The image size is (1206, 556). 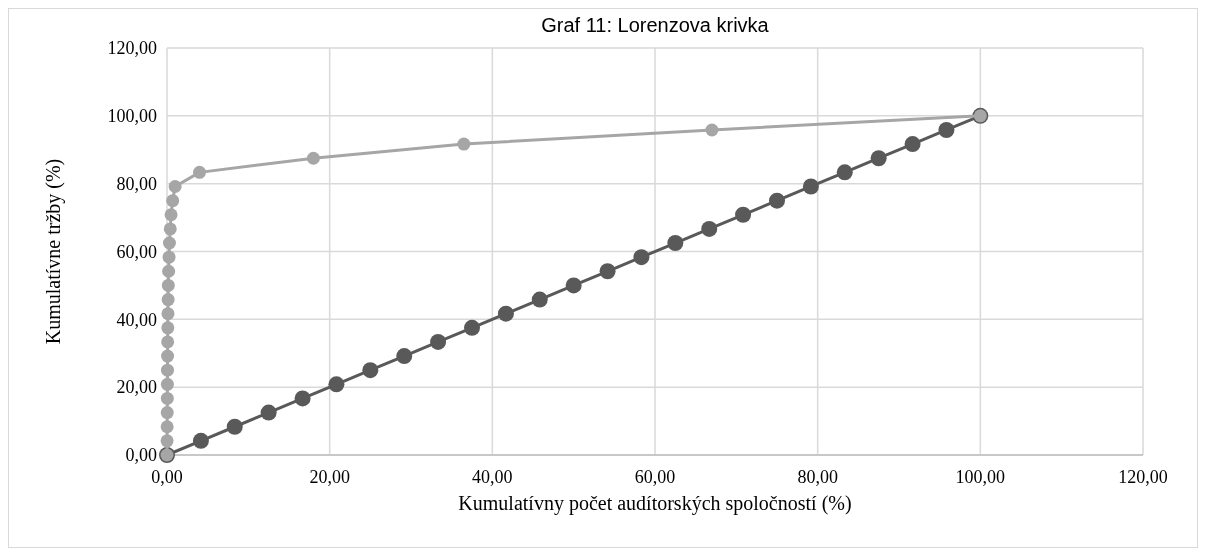 What do you see at coordinates (141, 455) in the screenshot?
I see `y-tick-label: 0,00` at bounding box center [141, 455].